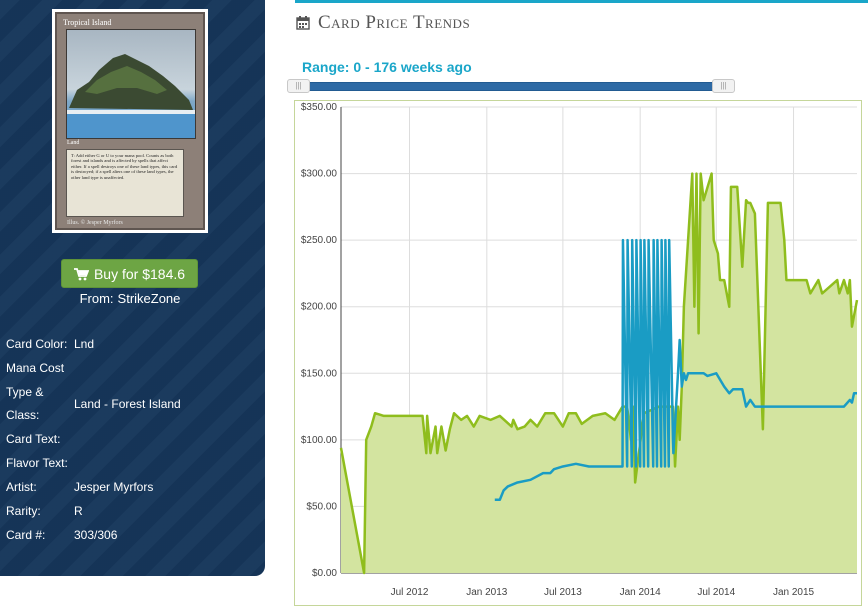 The image size is (868, 611). What do you see at coordinates (641, 592) in the screenshot?
I see `x-tick-label: Jan 2014` at bounding box center [641, 592].